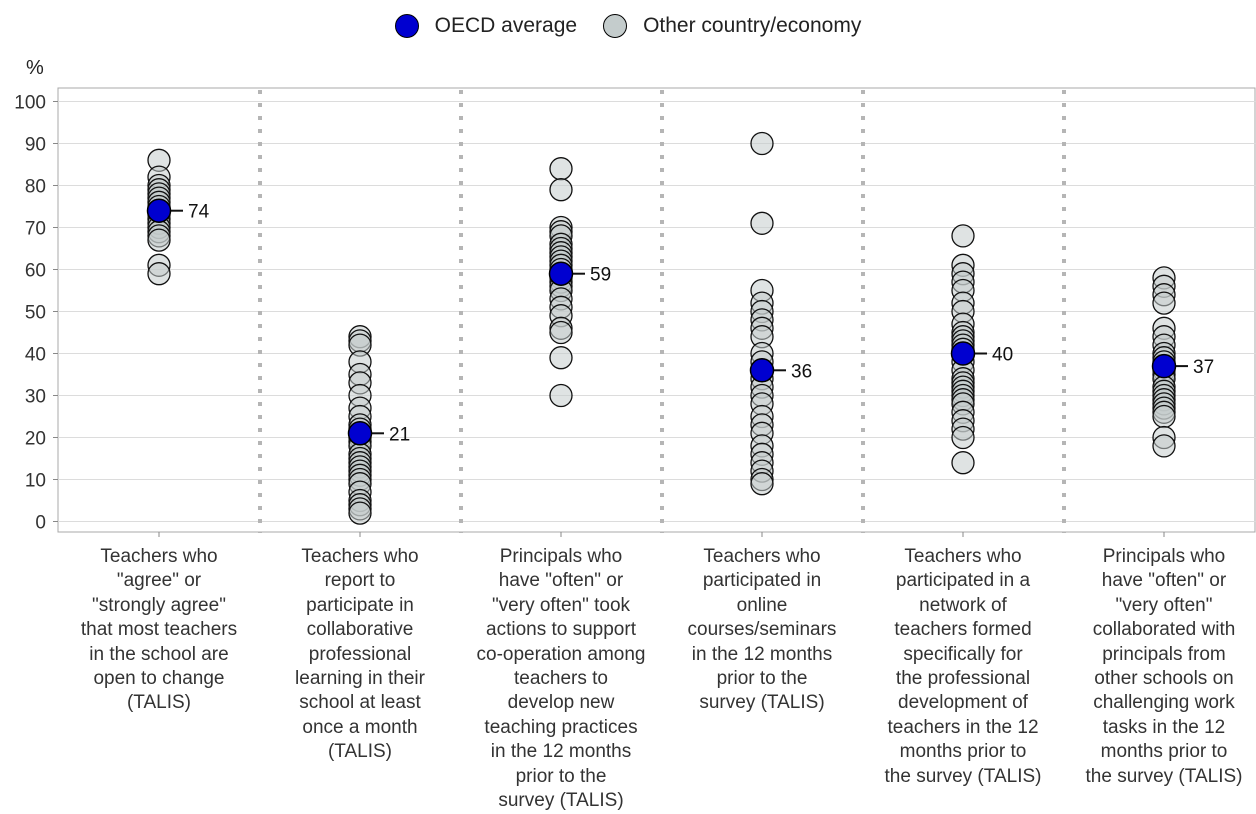 The height and width of the screenshot is (814, 1256). I want to click on legend-swatch-other-country, so click(615, 26).